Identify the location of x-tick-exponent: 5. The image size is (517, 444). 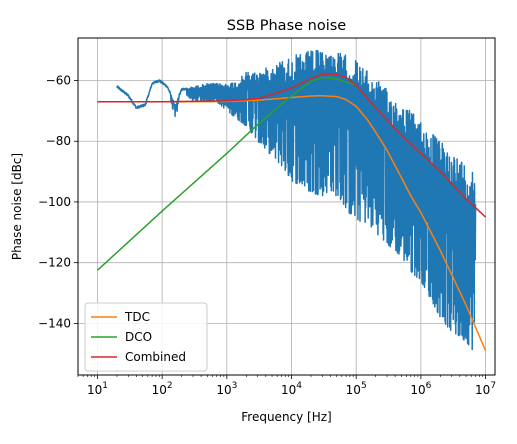
(364, 386).